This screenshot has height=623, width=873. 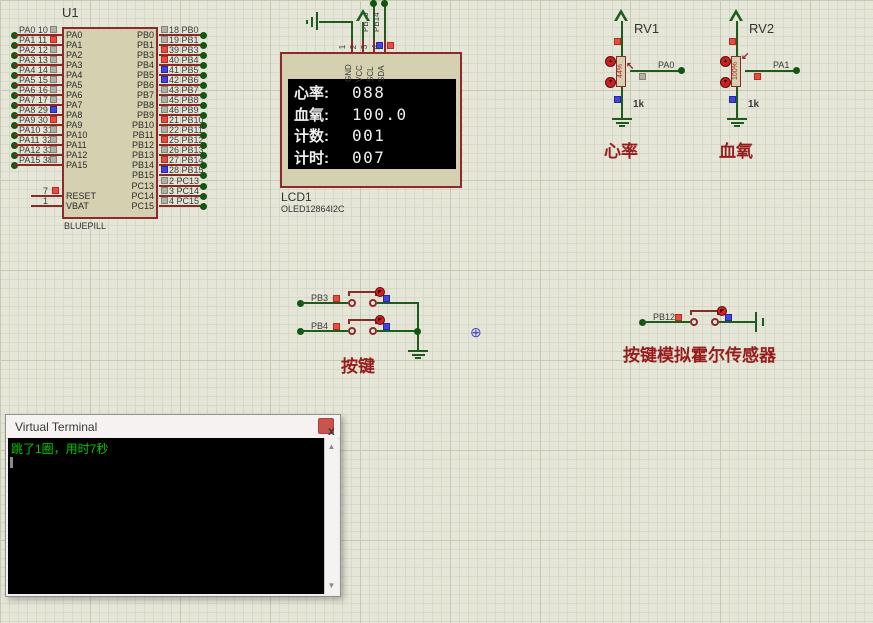 I want to click on mcu-pin-name: PB13, so click(x=142, y=155).